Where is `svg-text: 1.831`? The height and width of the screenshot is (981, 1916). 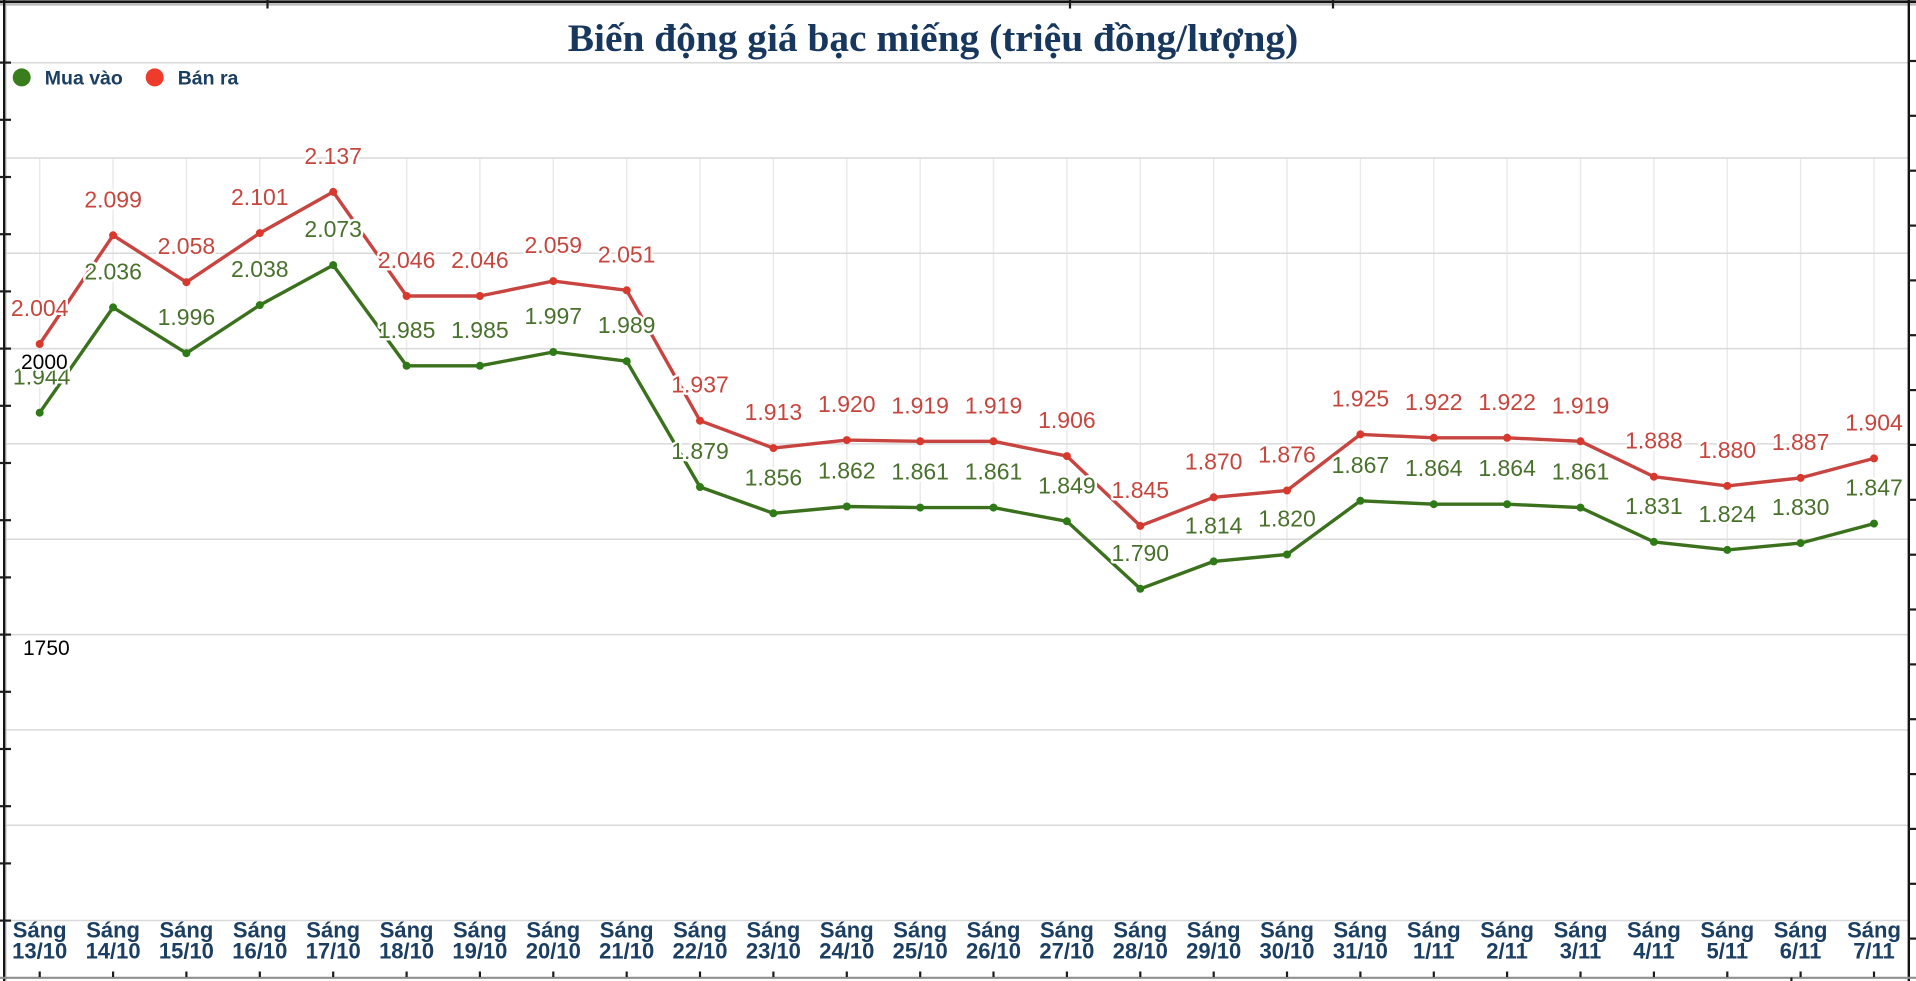 svg-text: 1.831 is located at coordinates (1654, 506).